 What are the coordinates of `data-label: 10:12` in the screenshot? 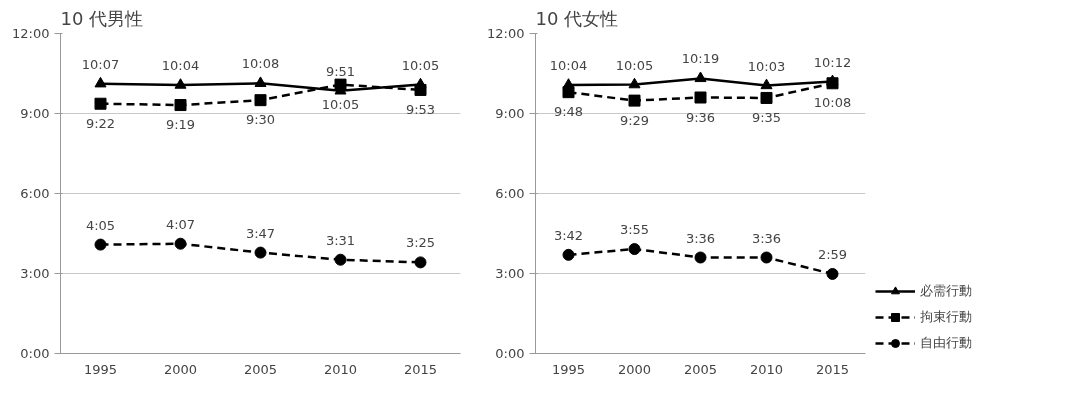 It's located at (832, 62).